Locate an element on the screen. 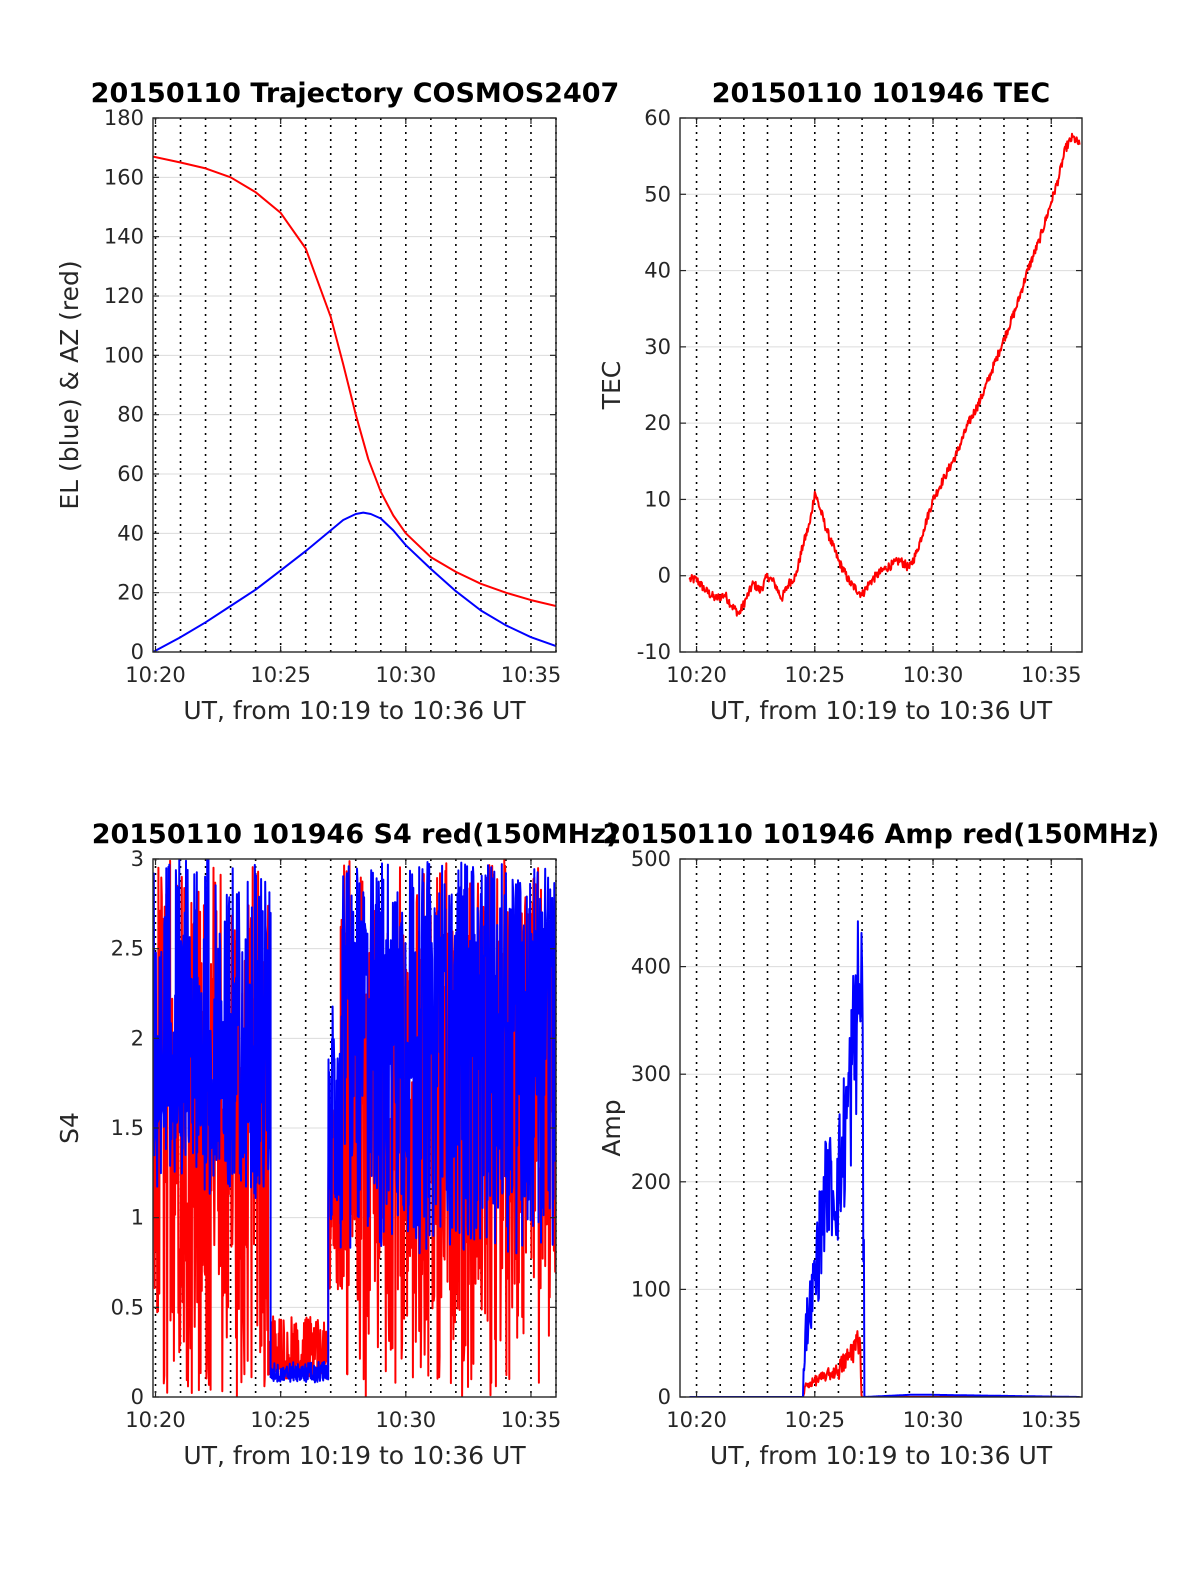 This screenshot has width=1200, height=1575. y-tick-label: 10 is located at coordinates (657, 499).